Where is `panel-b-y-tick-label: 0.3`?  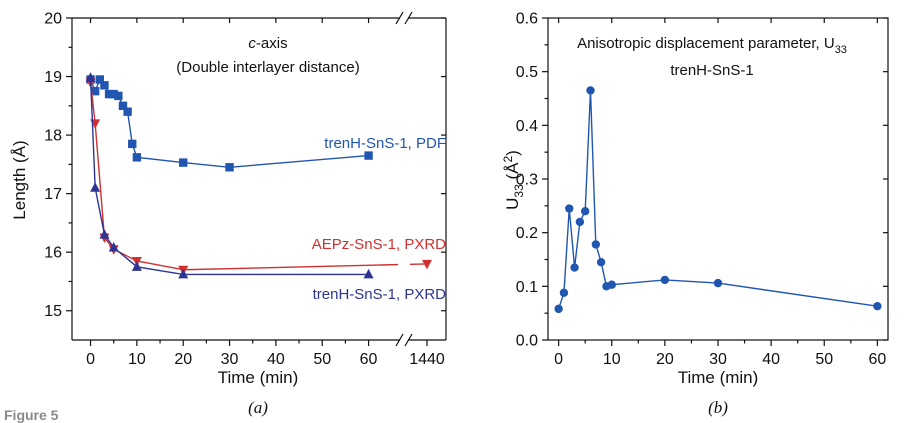
panel-b-y-tick-label: 0.3 is located at coordinates (527, 180).